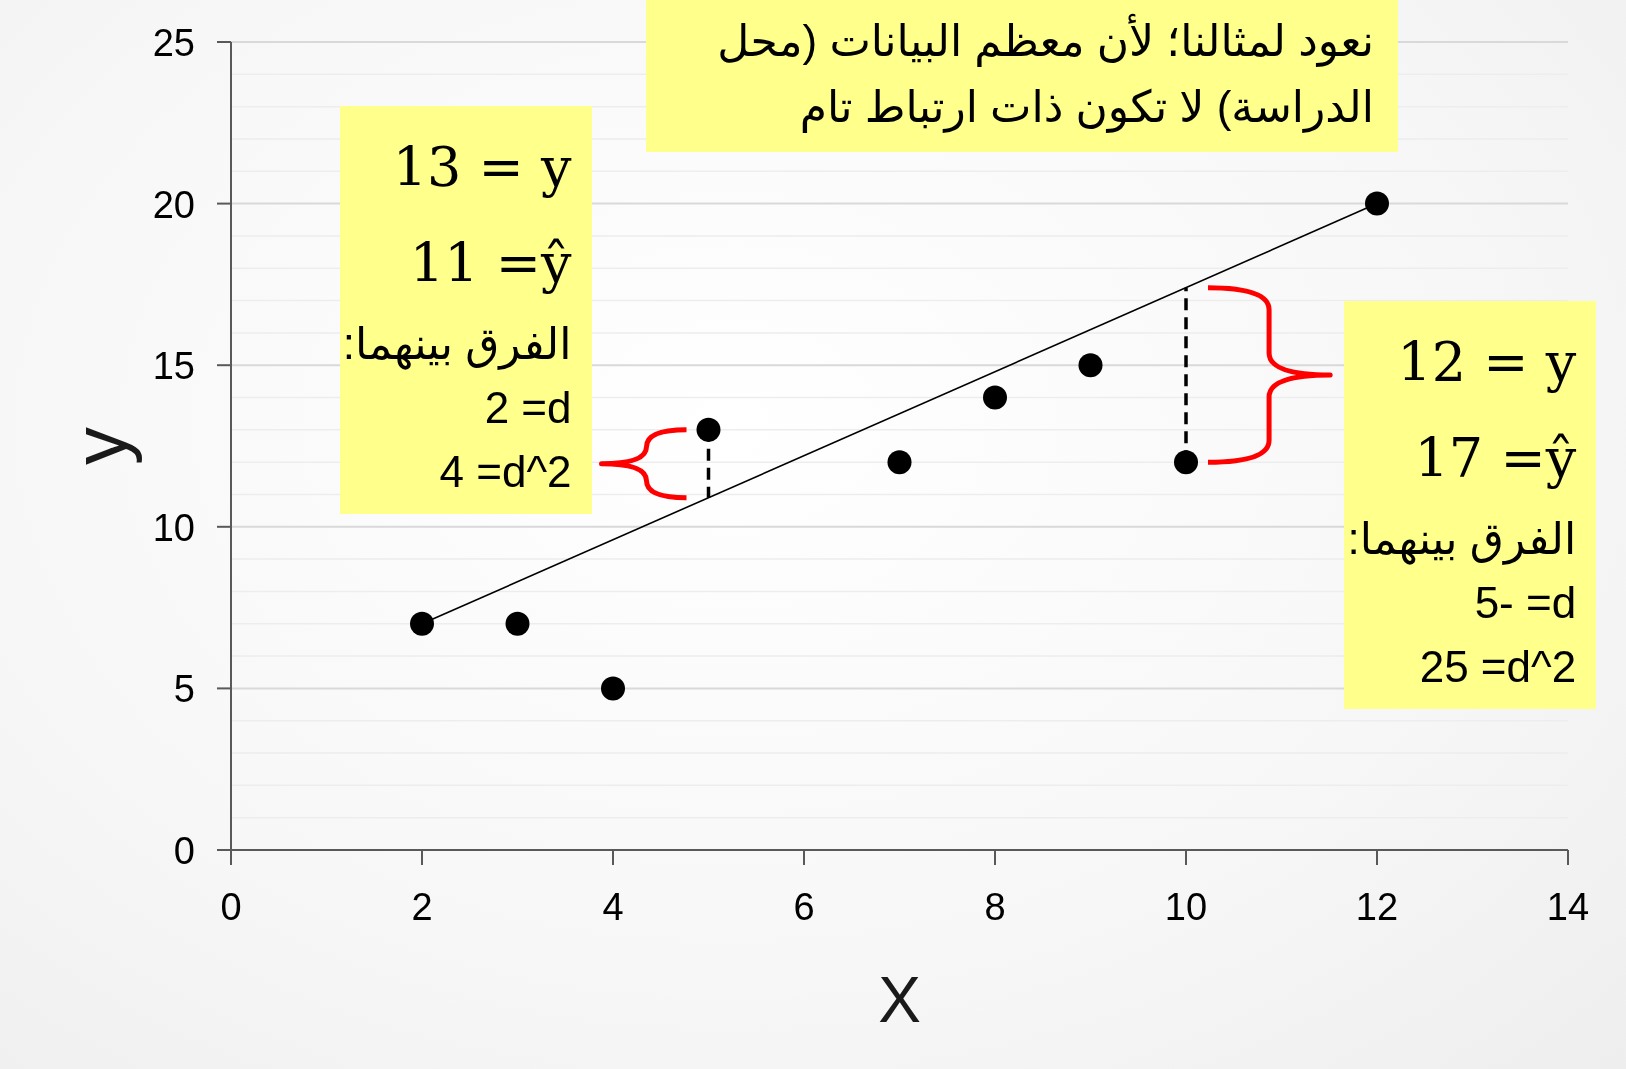 Image resolution: width=1626 pixels, height=1069 pixels. Describe the element at coordinates (184, 689) in the screenshot. I see `y-tick-label: 5` at that location.